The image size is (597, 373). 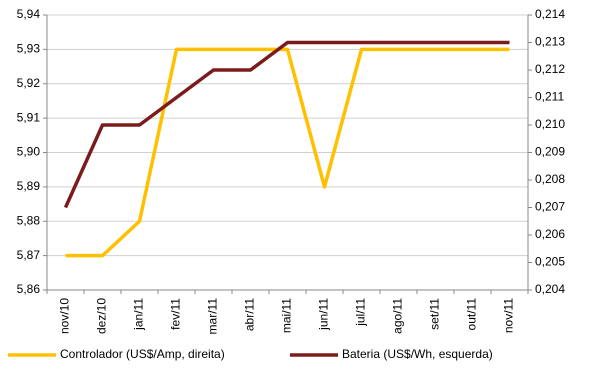 What do you see at coordinates (550, 124) in the screenshot?
I see `y2-tick-label: 0,210` at bounding box center [550, 124].